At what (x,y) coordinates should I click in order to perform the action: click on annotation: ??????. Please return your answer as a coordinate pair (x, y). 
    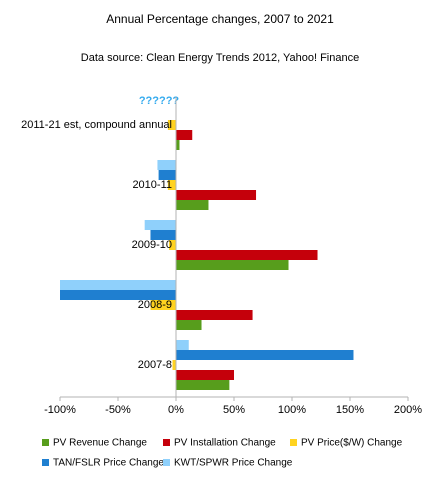
    Looking at the image, I should click on (159, 101).